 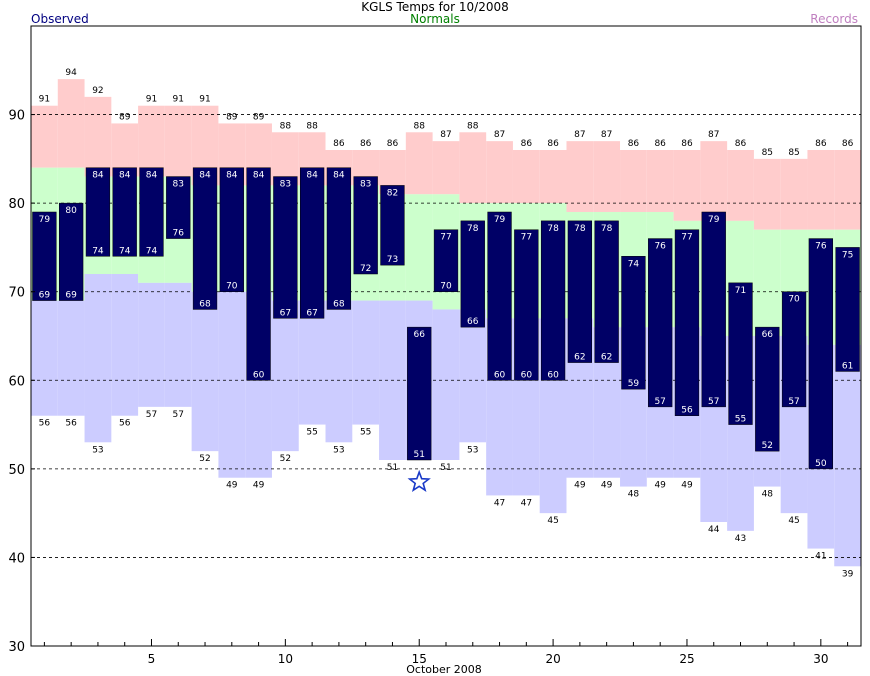 I want to click on observed-low-label: 57, so click(x=713, y=402).